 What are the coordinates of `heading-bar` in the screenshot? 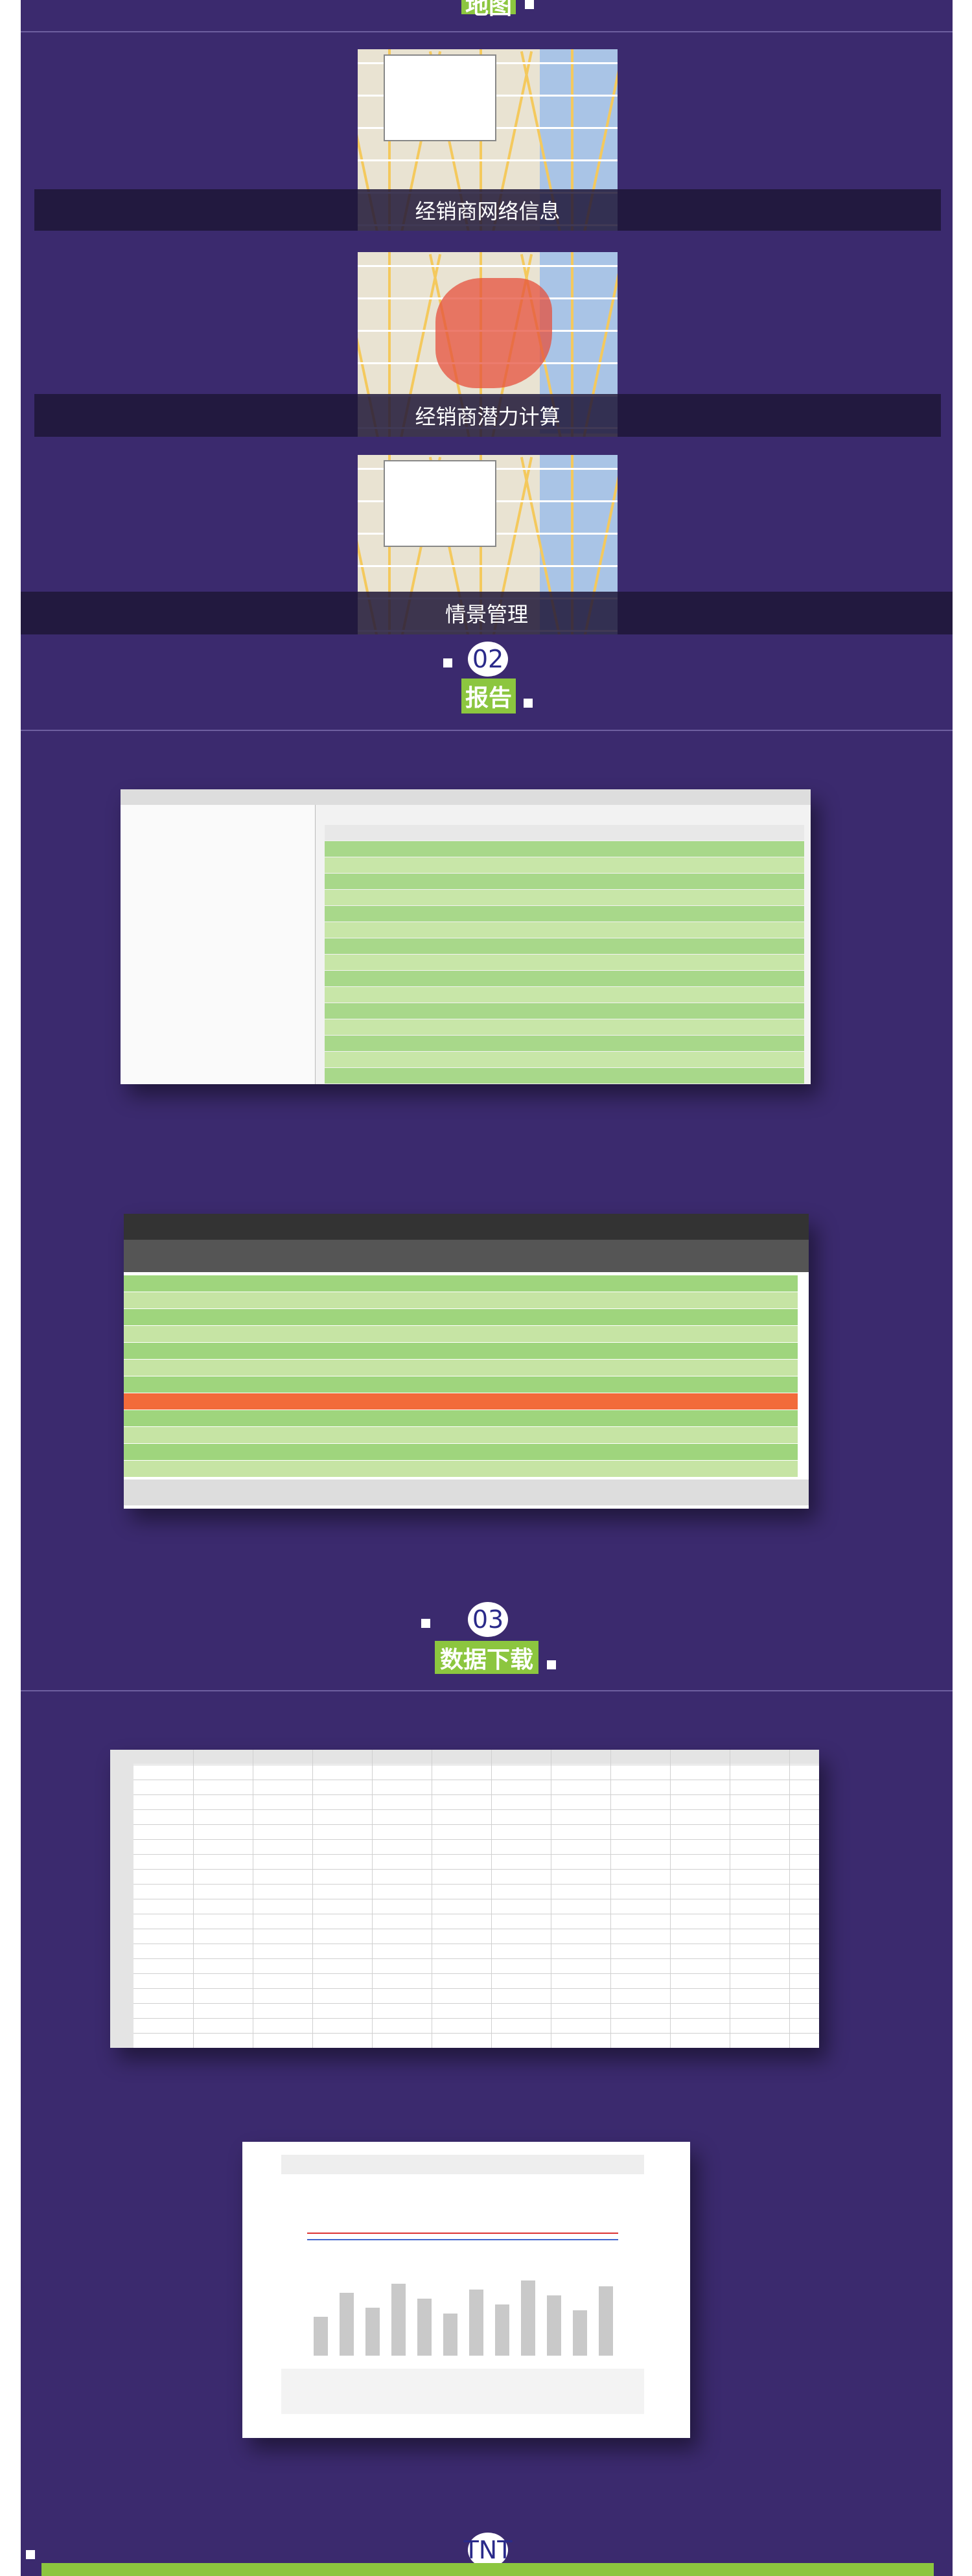 It's located at (487, 2570).